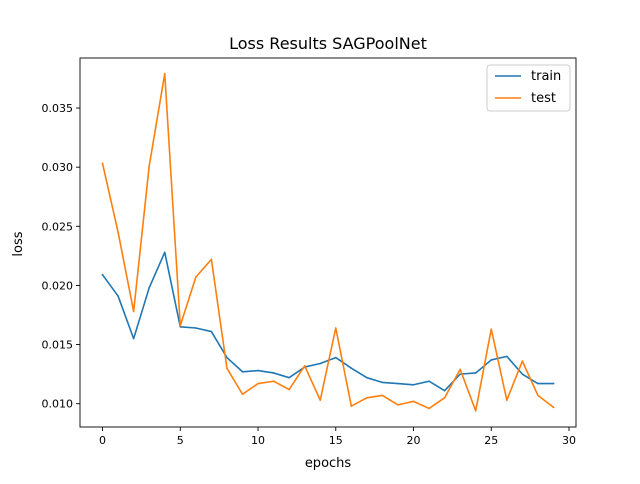  What do you see at coordinates (58, 285) in the screenshot?
I see `y-tick-label: 0.020` at bounding box center [58, 285].